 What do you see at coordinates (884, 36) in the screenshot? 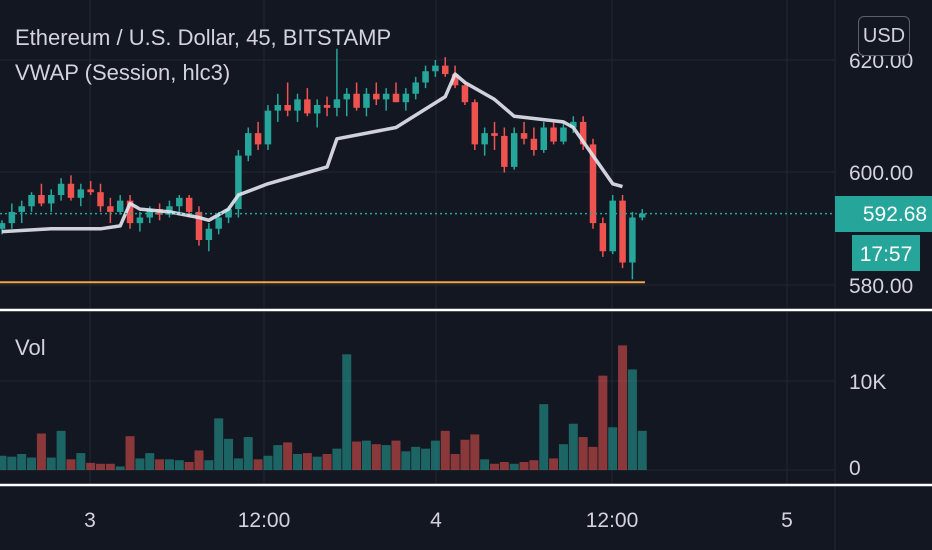
I see `currency-button: USD` at bounding box center [884, 36].